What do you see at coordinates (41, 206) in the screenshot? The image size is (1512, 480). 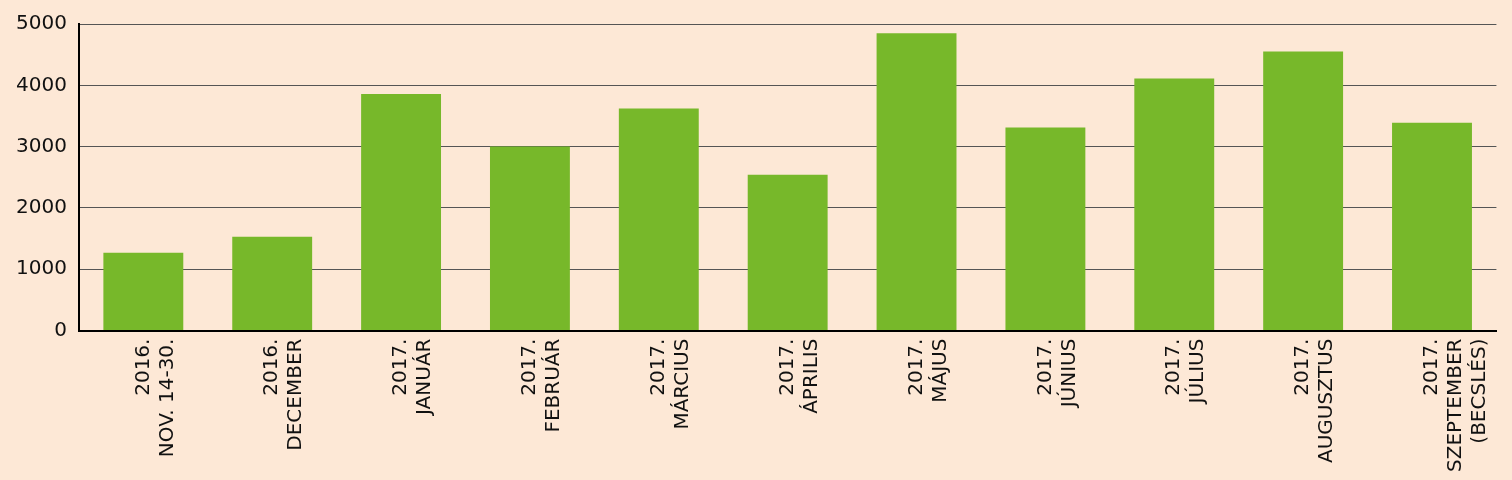 I see `y-tick-label: 2000` at bounding box center [41, 206].